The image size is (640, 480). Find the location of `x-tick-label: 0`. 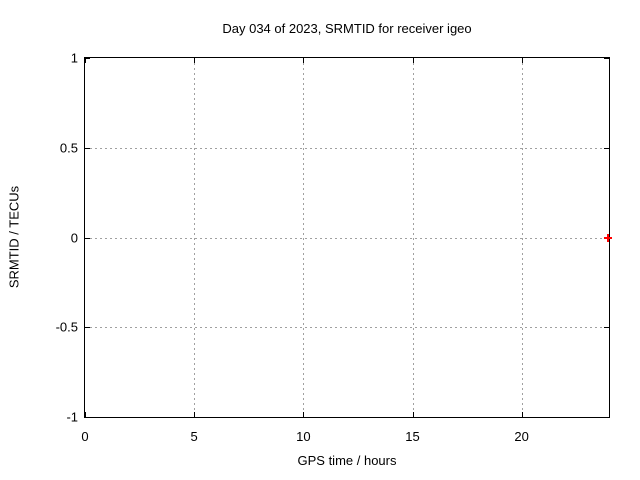

x-tick-label: 0 is located at coordinates (85, 436).